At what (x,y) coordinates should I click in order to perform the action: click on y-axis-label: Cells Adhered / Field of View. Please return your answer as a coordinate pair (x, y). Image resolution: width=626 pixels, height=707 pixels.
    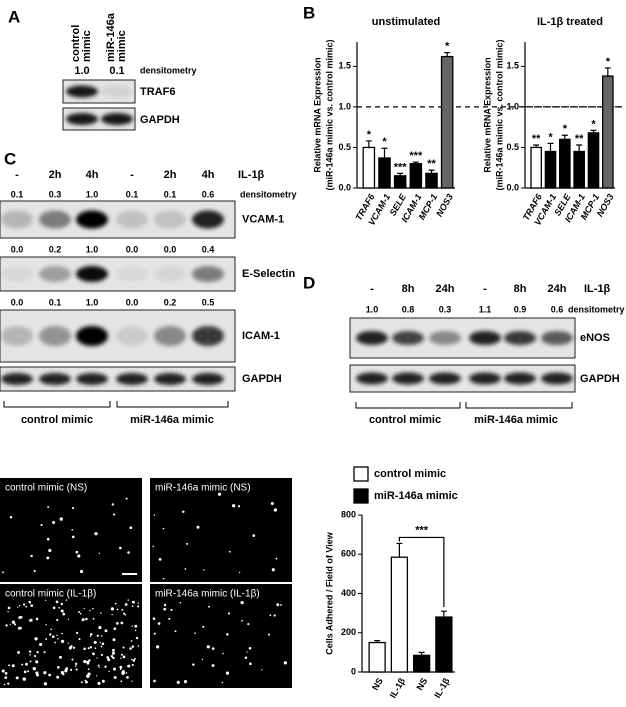
    Looking at the image, I should click on (329, 593).